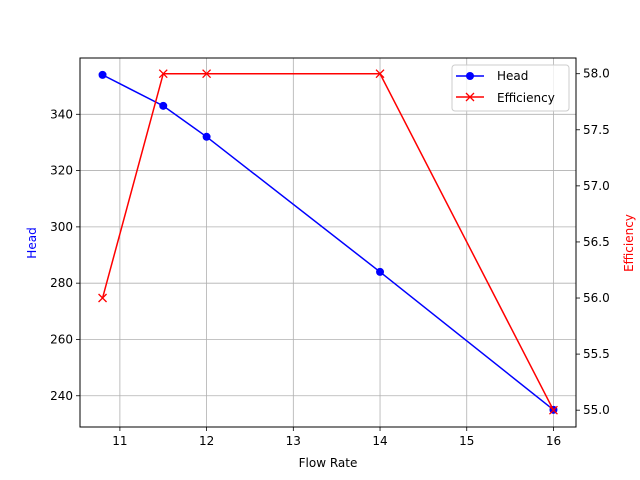 This screenshot has height=480, width=640. I want to click on legend-head-marker-icon, so click(470, 76).